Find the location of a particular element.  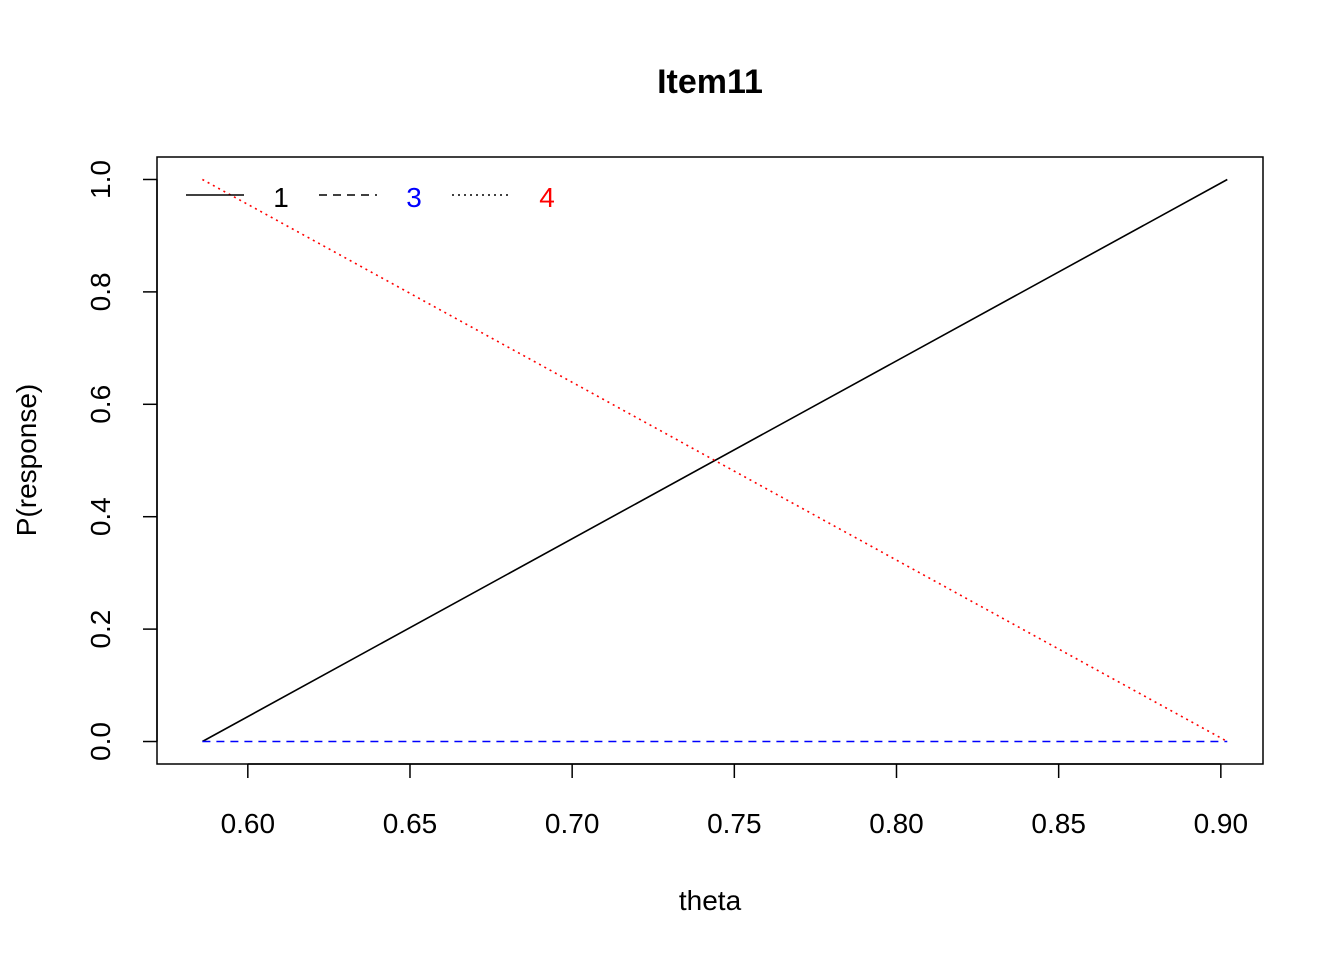

chart-title: Item11 is located at coordinates (710, 82).